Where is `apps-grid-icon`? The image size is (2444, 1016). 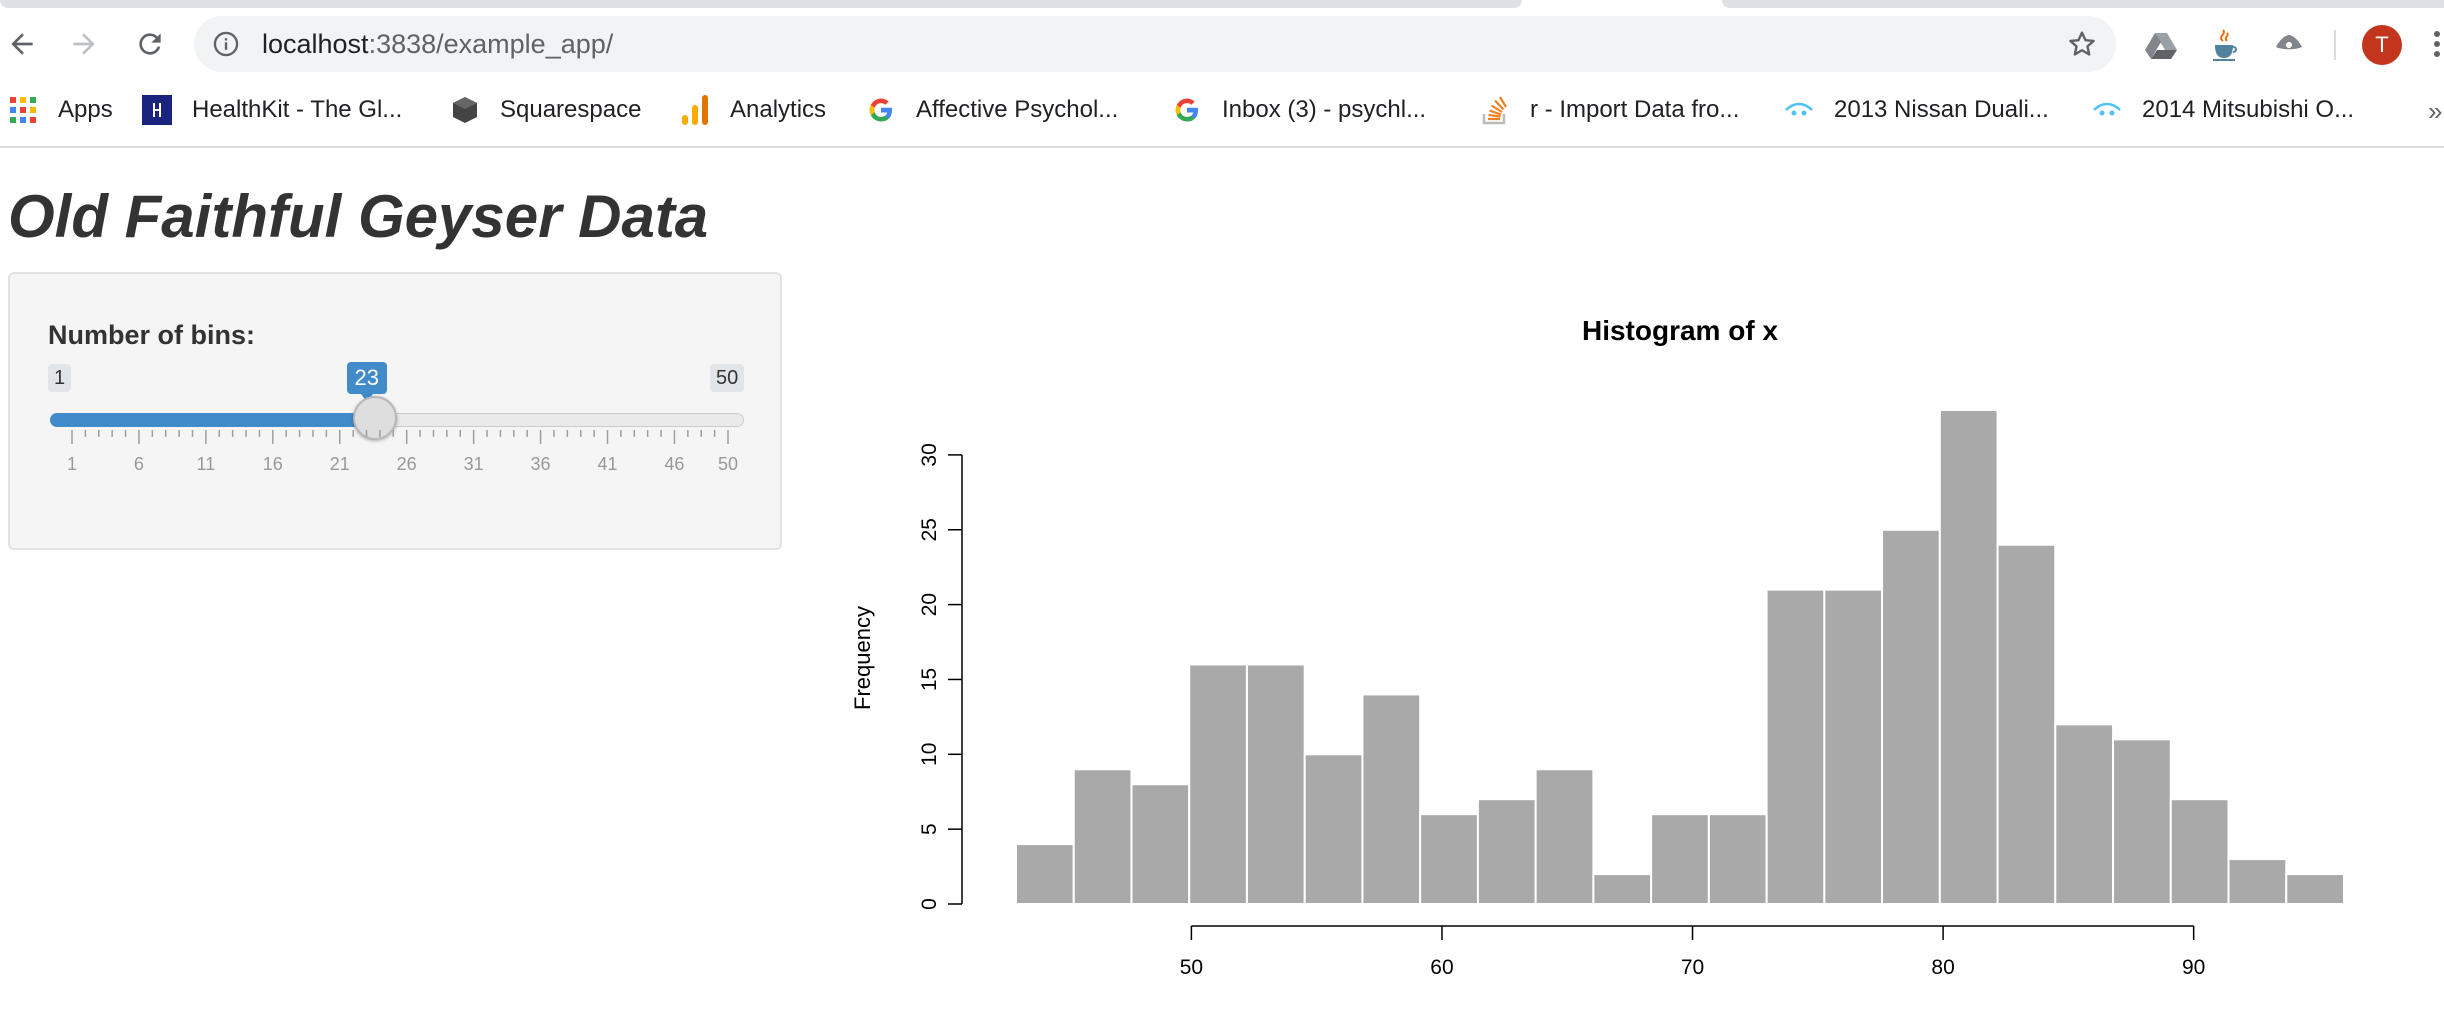
apps-grid-icon is located at coordinates (23, 110).